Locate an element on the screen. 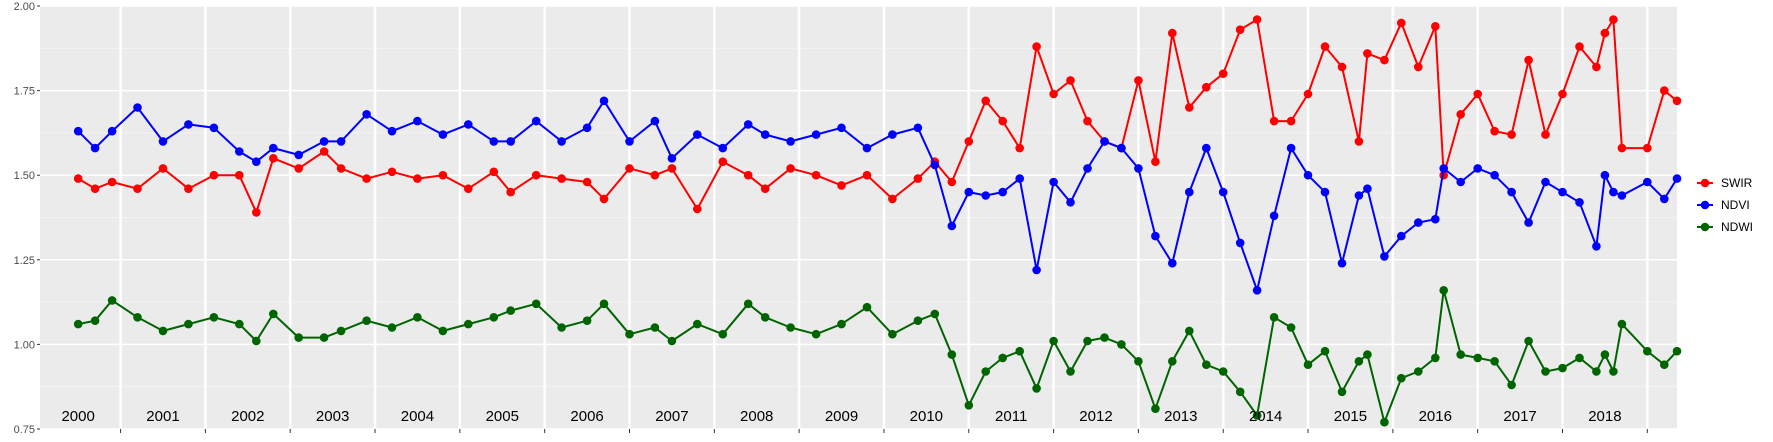 The height and width of the screenshot is (442, 1773). year-label: 2018 is located at coordinates (1604, 416).